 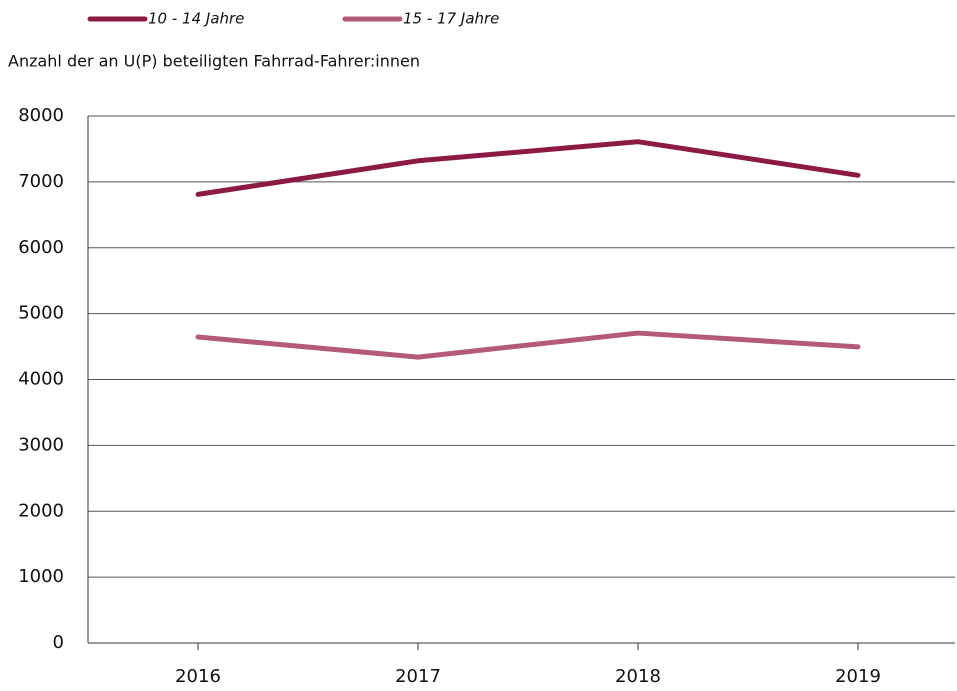 What do you see at coordinates (858, 676) in the screenshot?
I see `x-tick-label: 2019` at bounding box center [858, 676].